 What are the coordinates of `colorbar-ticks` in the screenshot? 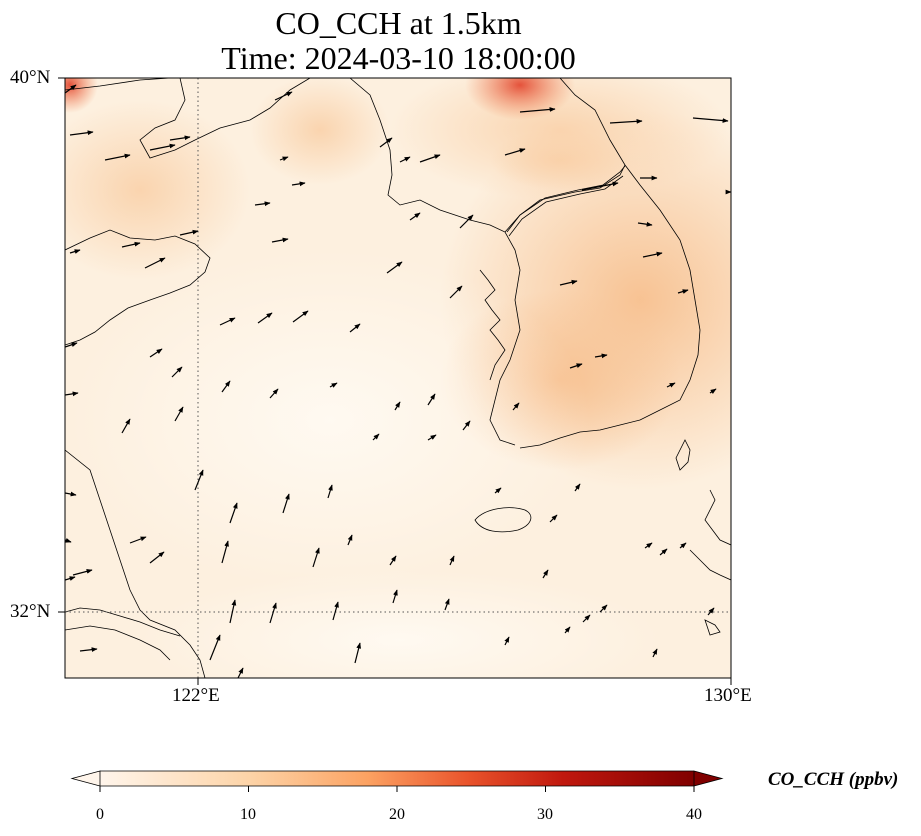 It's located at (397, 789).